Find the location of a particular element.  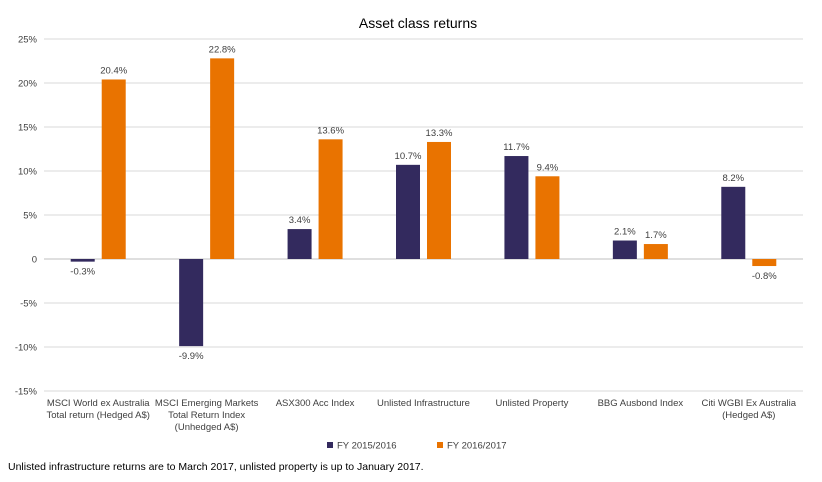

data-label: 22.8% is located at coordinates (222, 49).